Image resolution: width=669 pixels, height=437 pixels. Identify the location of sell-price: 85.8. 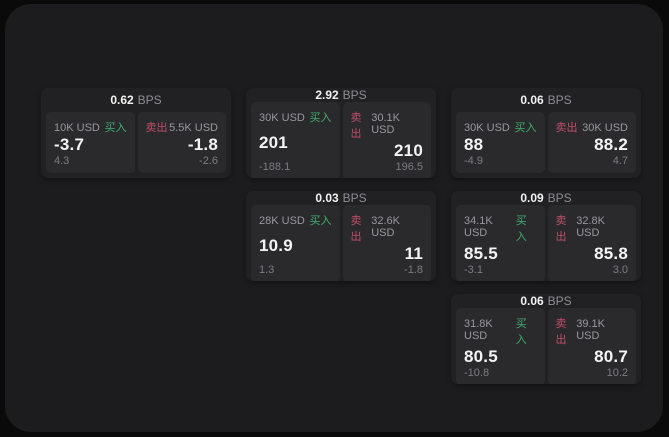
(611, 253).